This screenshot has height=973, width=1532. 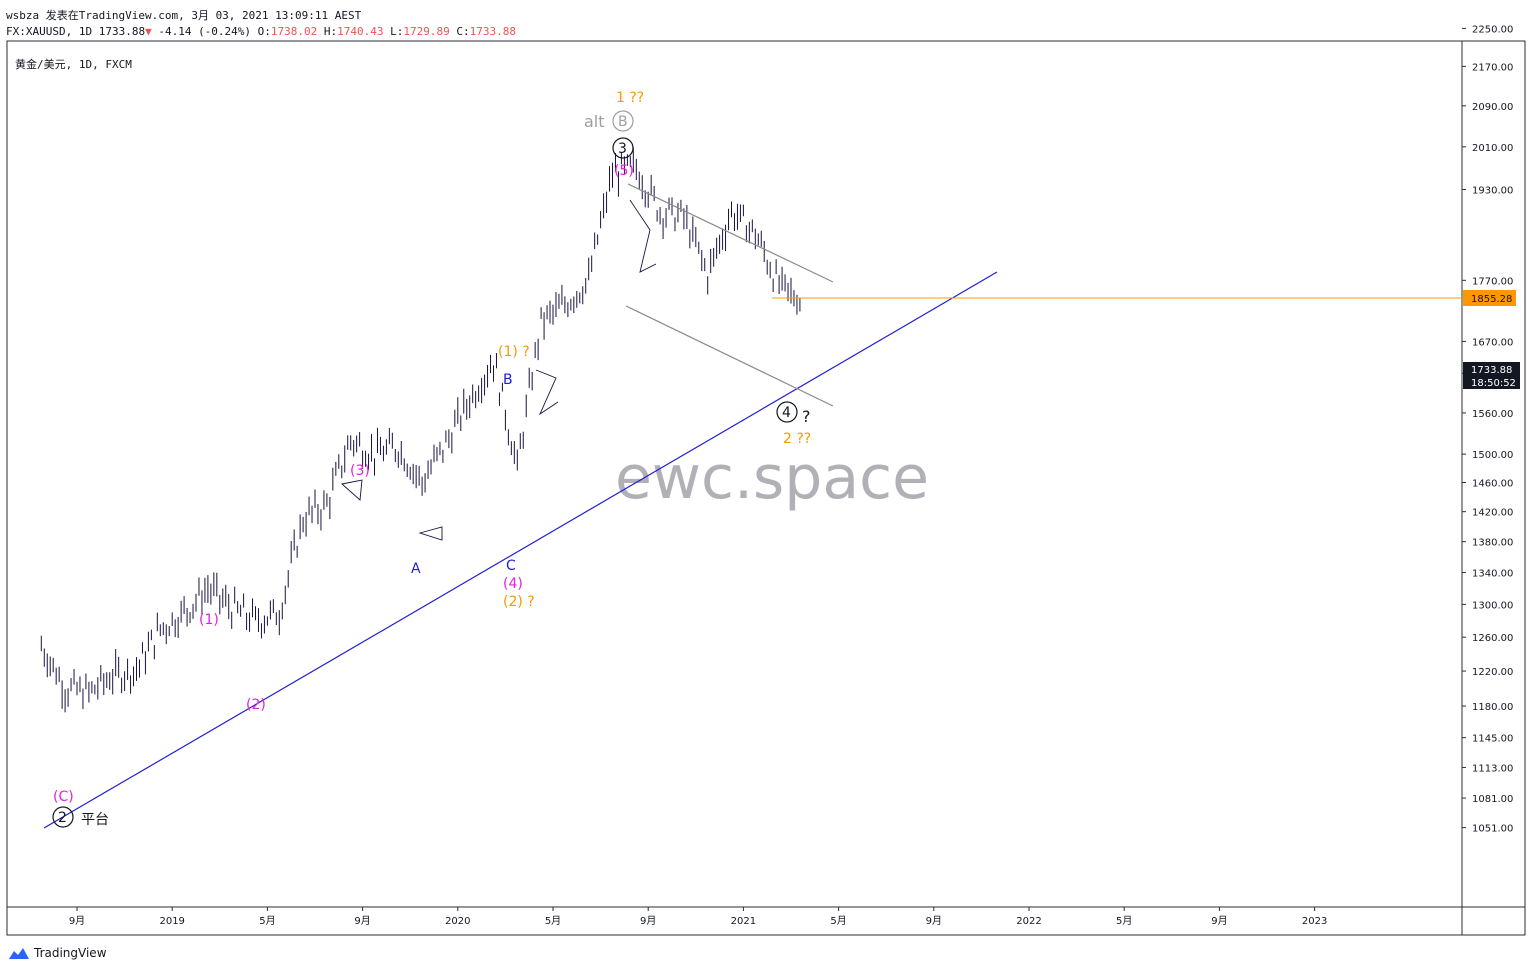 I want to click on price-tick-label: 1081.00, so click(x=1492, y=799).